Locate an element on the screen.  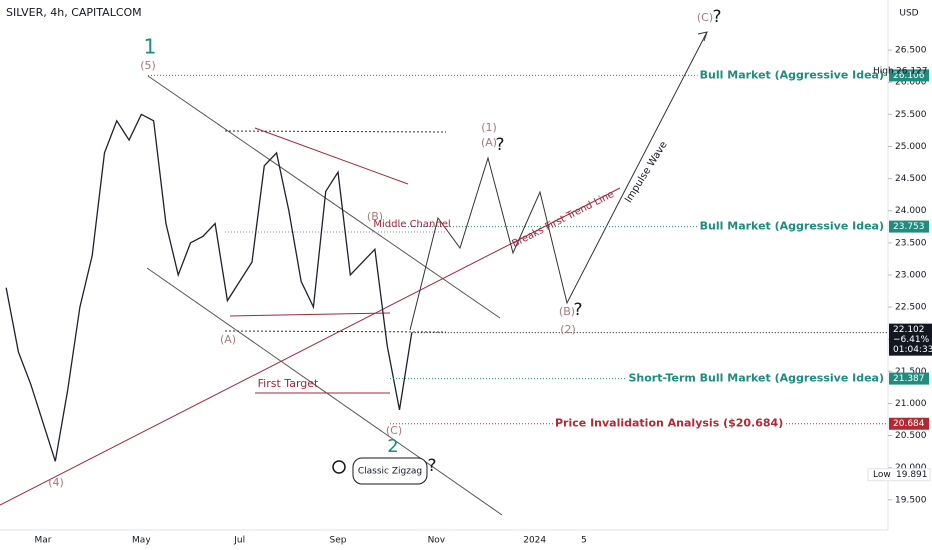
x-tick-label: 5 is located at coordinates (584, 541).